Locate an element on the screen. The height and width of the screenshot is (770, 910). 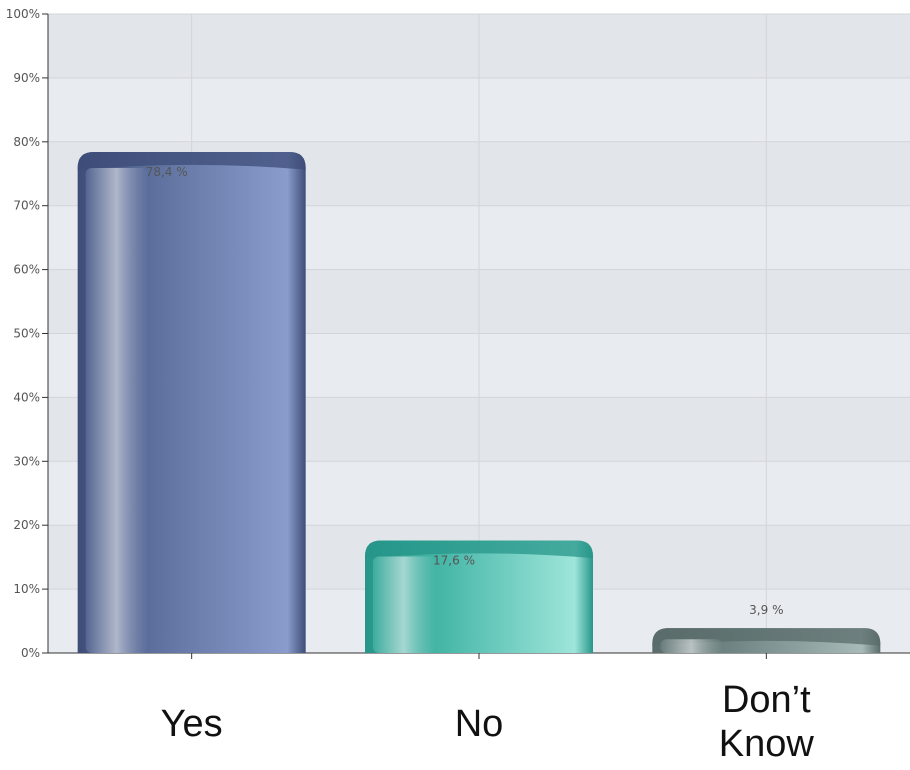
data-label: 78,4 % is located at coordinates (167, 172).